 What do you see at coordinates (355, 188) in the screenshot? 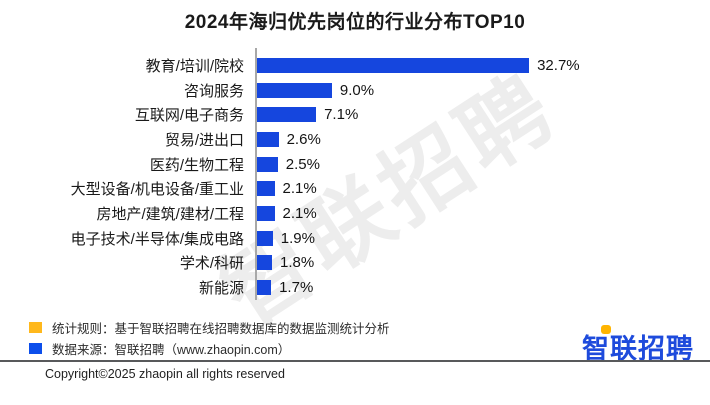
I see `chart-row: 大型设备/机电设备/重工业 2.1%` at bounding box center [355, 188].